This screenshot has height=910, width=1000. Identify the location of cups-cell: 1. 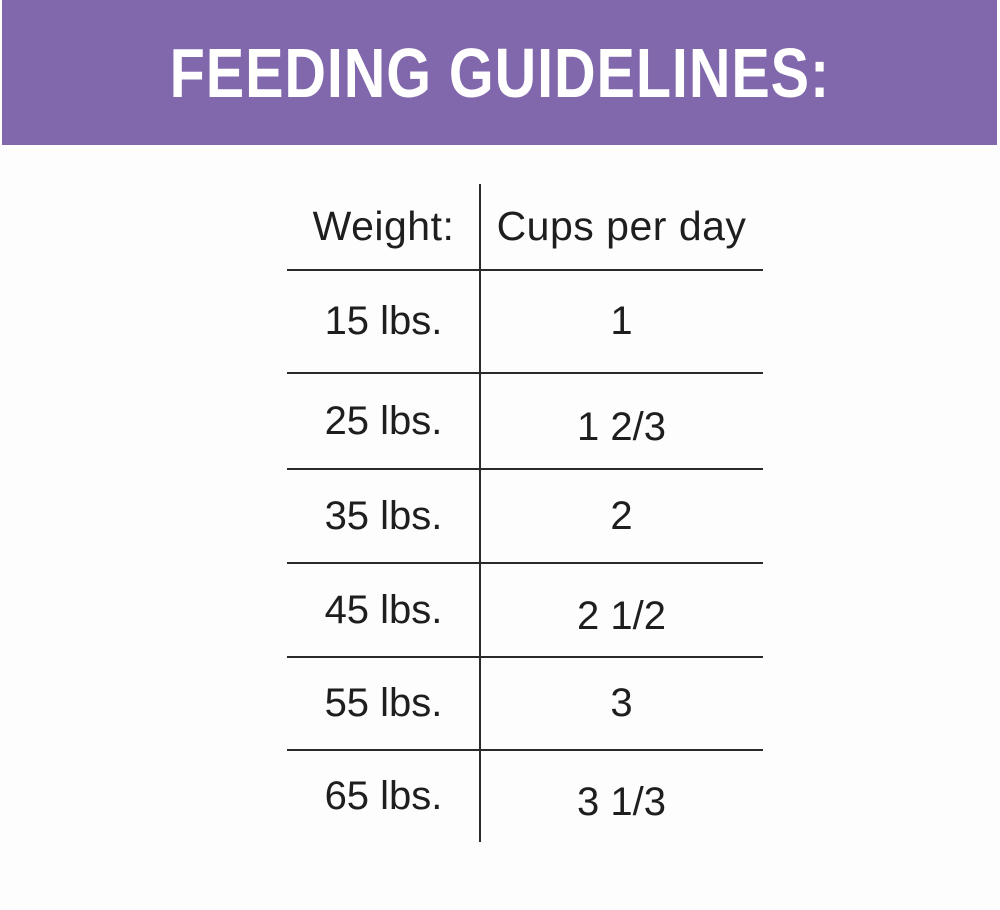
(621, 321).